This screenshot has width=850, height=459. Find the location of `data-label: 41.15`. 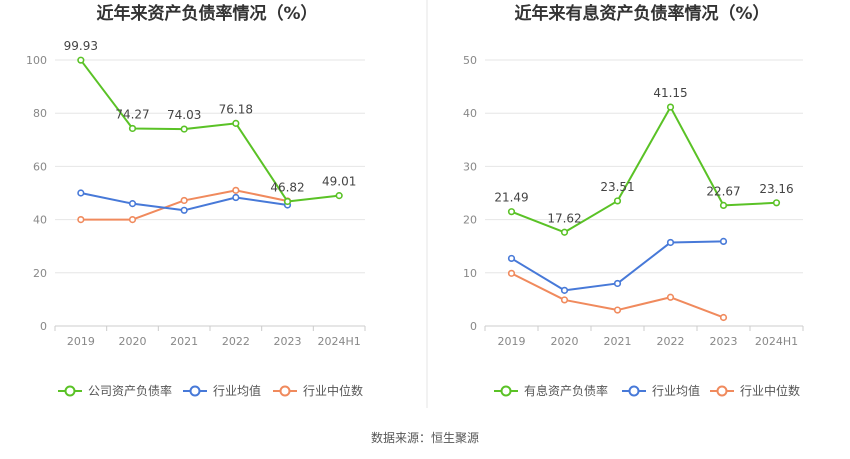

data-label: 41.15 is located at coordinates (670, 93).